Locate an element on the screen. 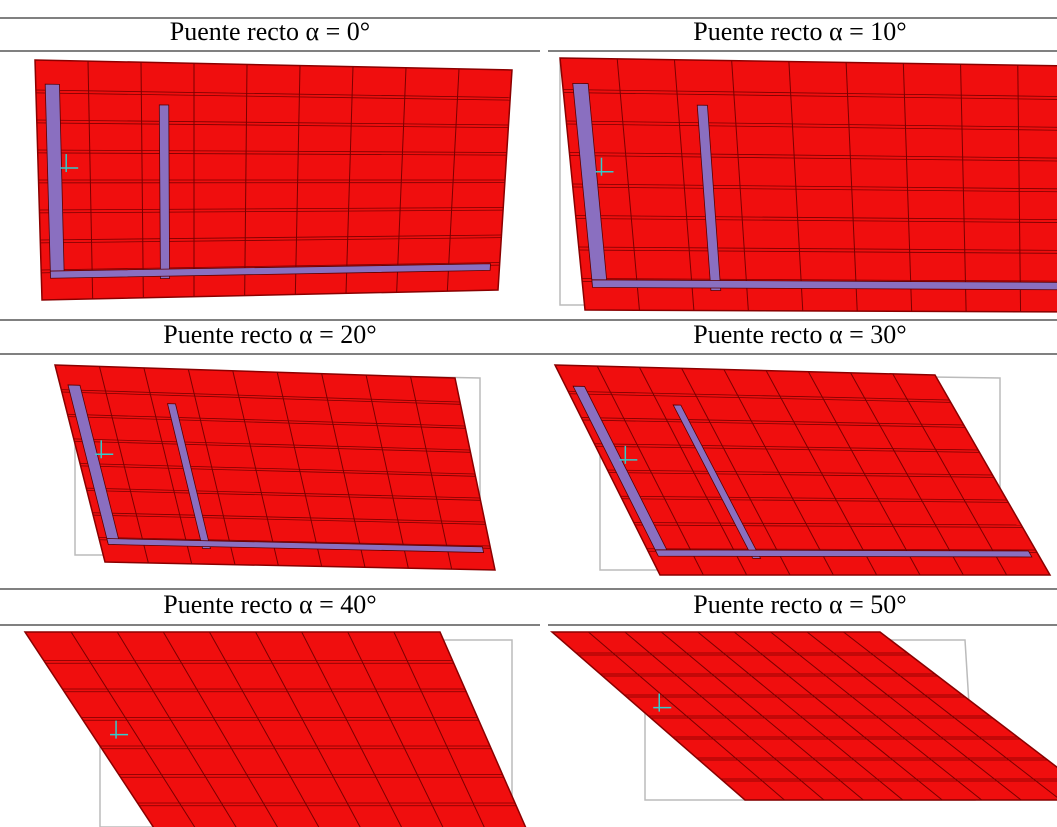 This screenshot has height=827, width=1057. caption: Puente recto α = 20° is located at coordinates (269, 334).